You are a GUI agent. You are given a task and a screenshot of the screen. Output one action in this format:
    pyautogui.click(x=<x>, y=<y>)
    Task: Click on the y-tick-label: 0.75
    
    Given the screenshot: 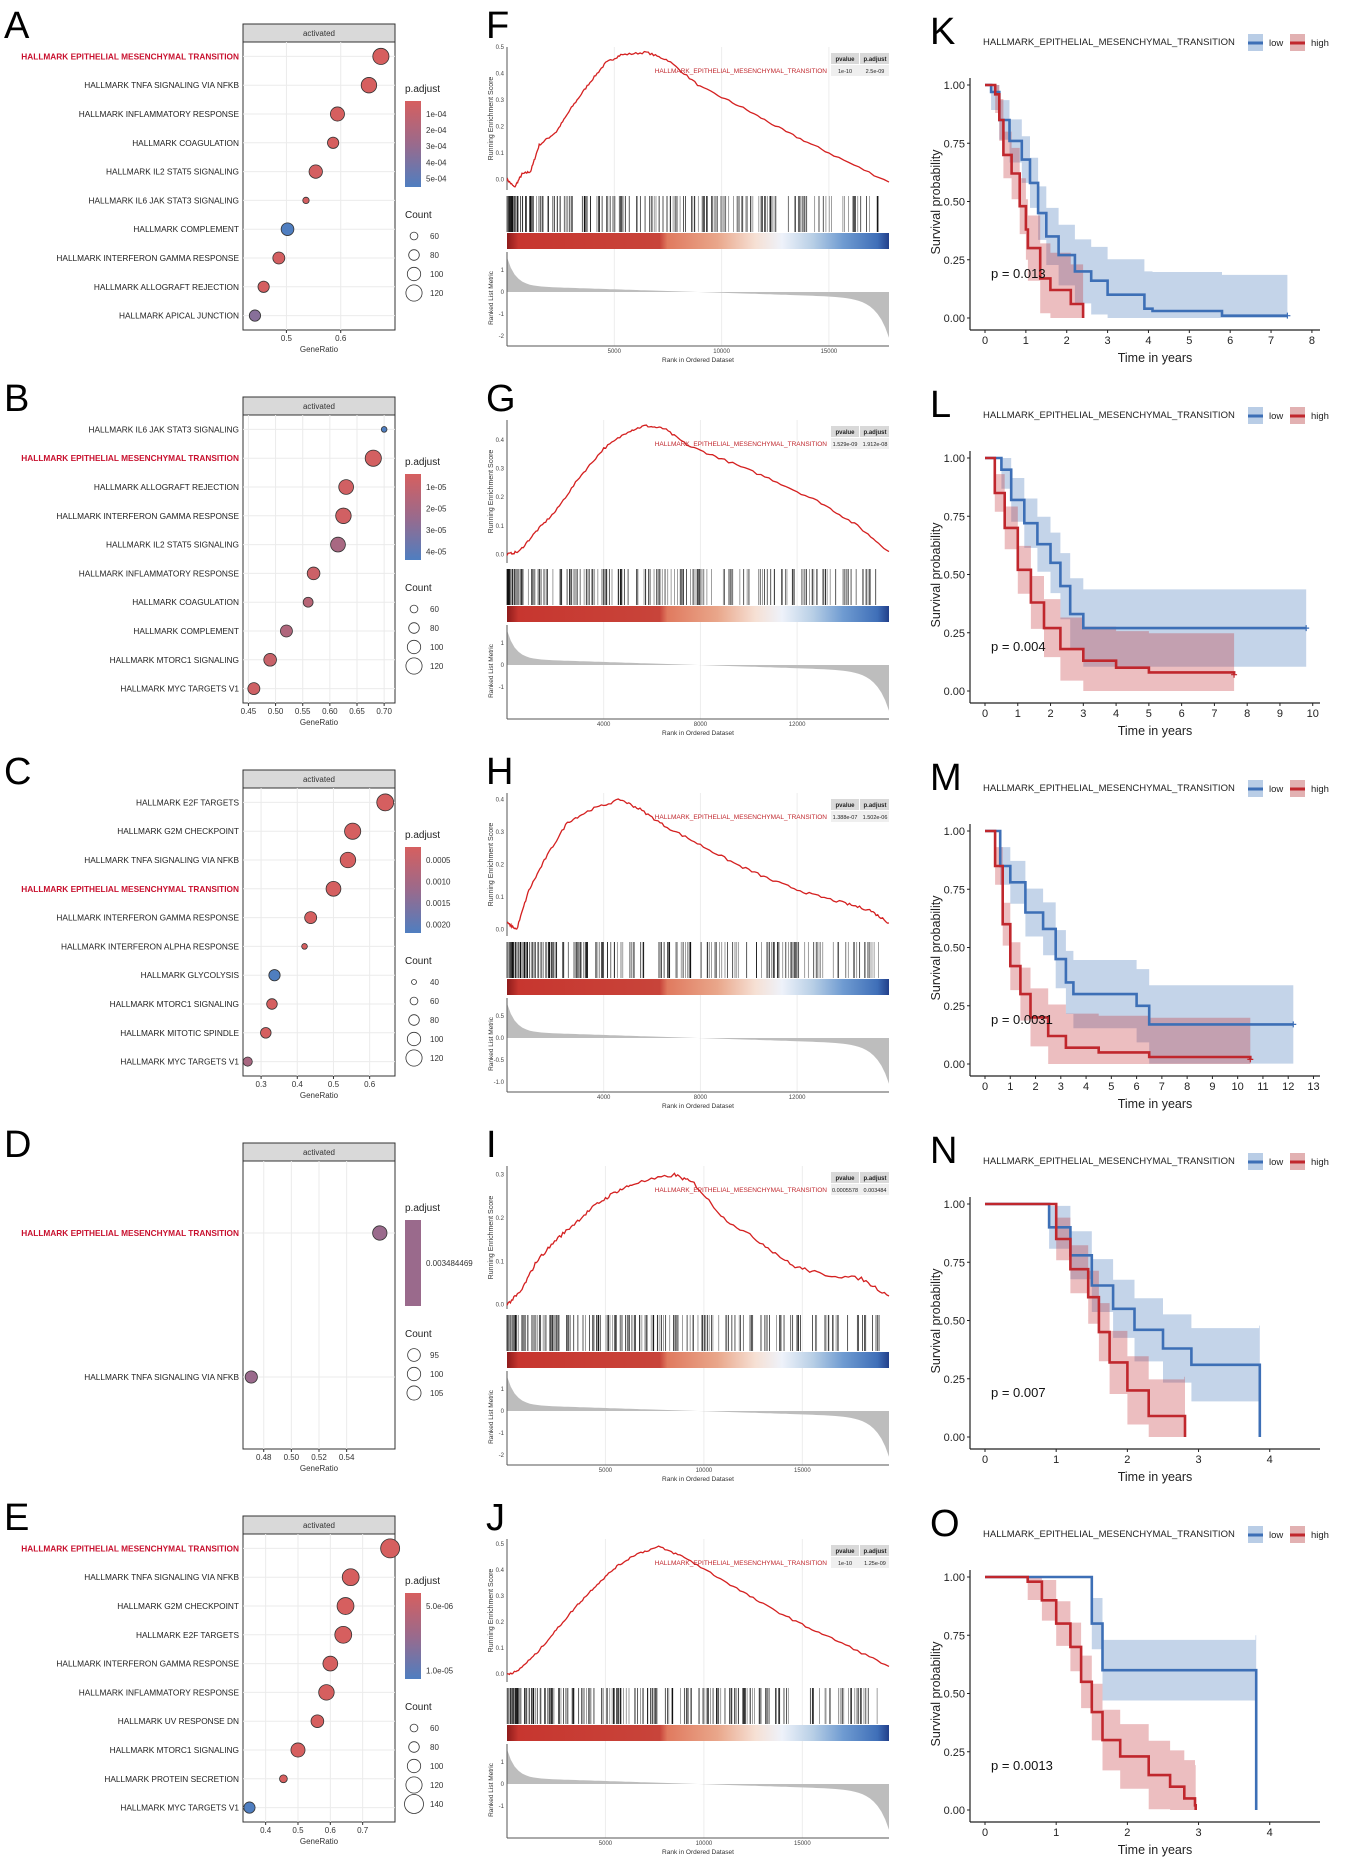 What is the action you would take?
    pyautogui.click(x=954, y=517)
    